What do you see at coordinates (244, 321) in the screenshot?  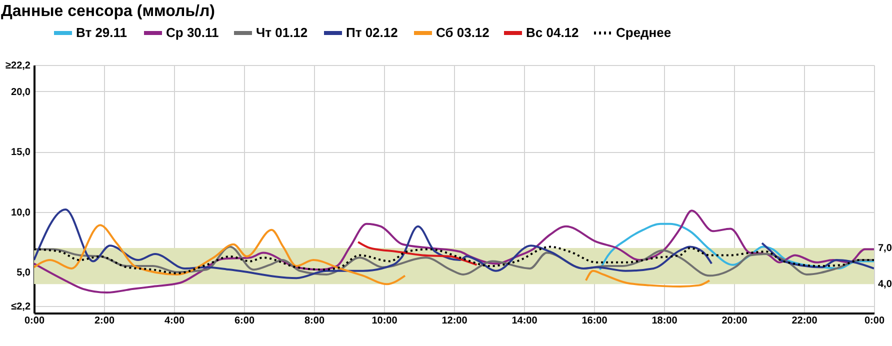 I see `x-tick-label: 6:00` at bounding box center [244, 321].